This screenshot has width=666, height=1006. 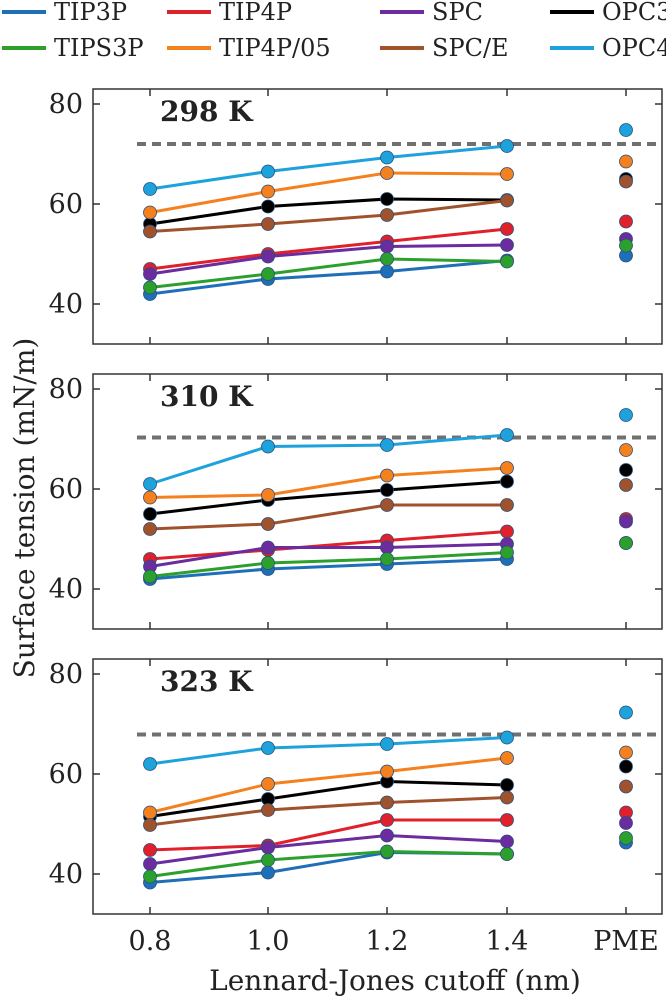 What do you see at coordinates (255, 13) in the screenshot?
I see `legend-label: TIP4P` at bounding box center [255, 13].